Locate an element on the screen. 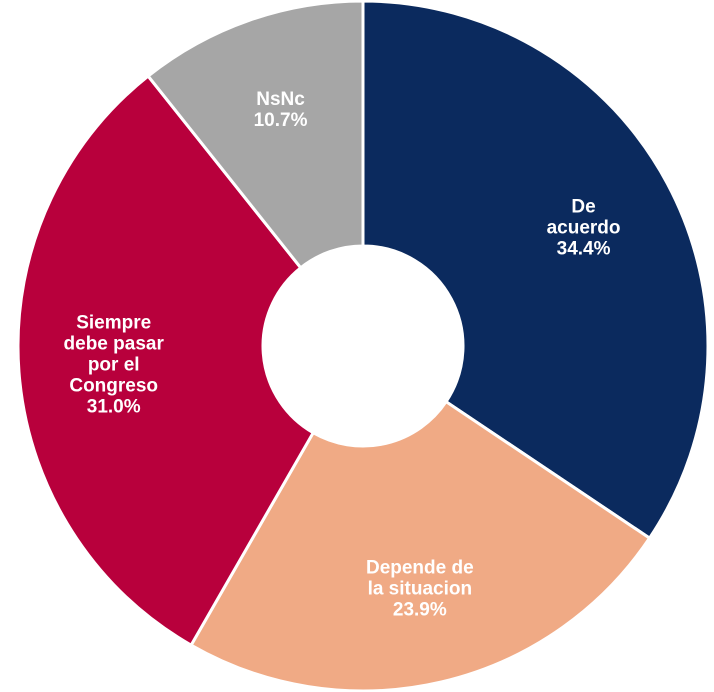 This screenshot has width=714, height=692. slice-label: NsNc 10.7% is located at coordinates (281, 110).